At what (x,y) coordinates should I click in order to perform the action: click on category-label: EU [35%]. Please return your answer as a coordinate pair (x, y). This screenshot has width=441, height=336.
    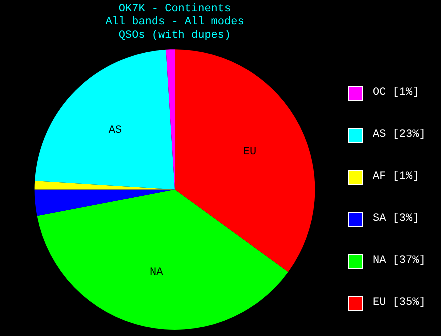
    Looking at the image, I should click on (399, 303).